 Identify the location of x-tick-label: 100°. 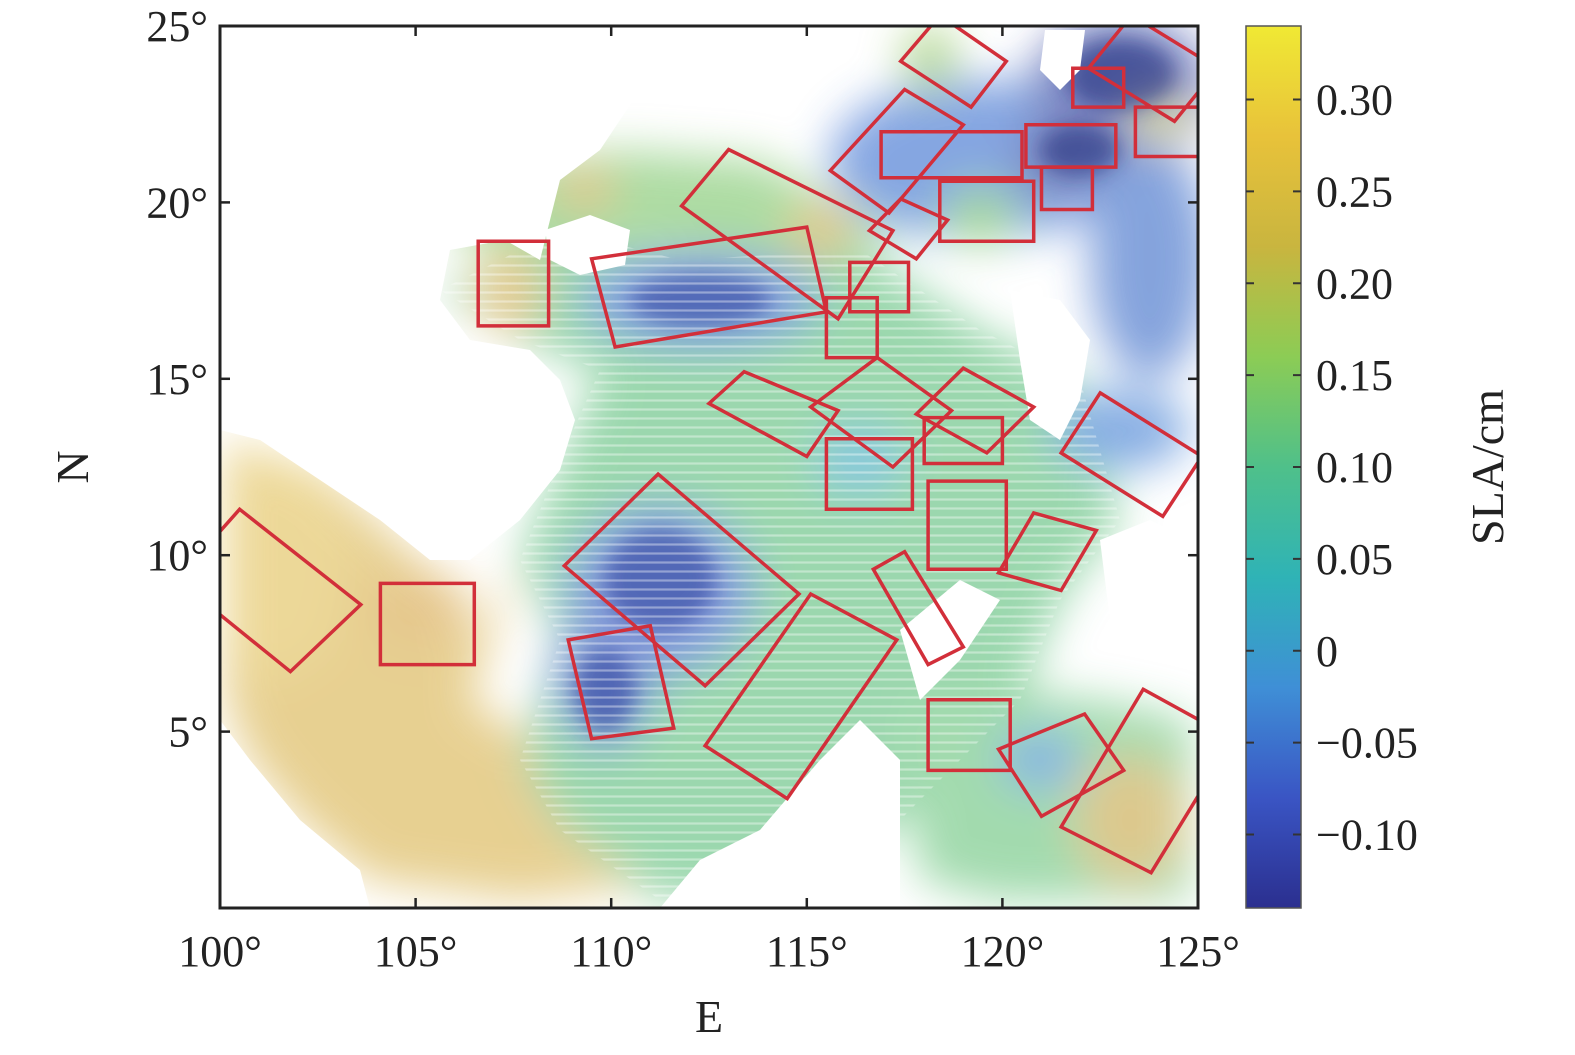
(220, 951).